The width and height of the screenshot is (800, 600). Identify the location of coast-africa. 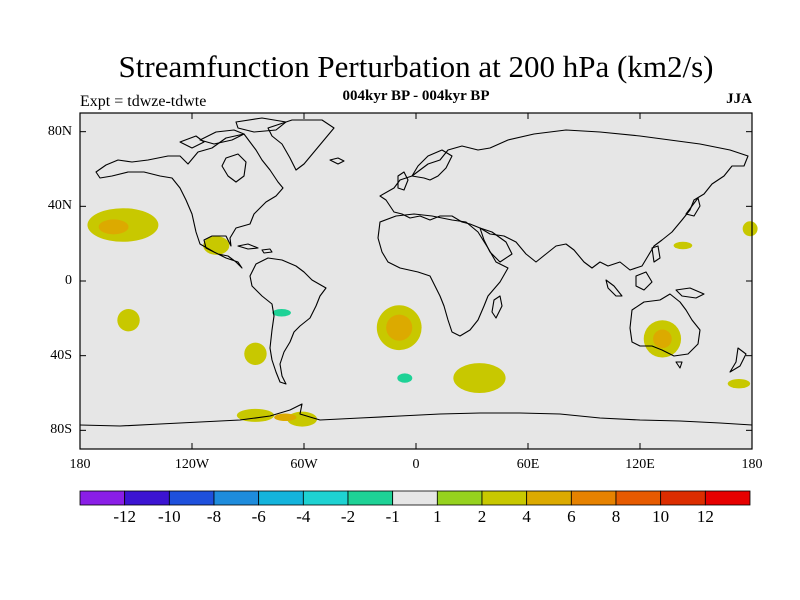
(443, 275).